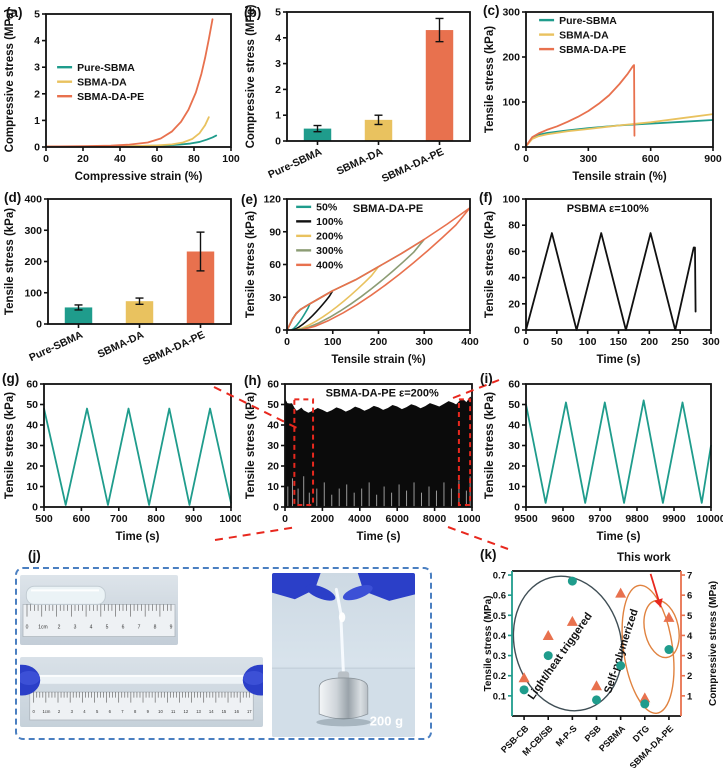 The width and height of the screenshot is (723, 768). What do you see at coordinates (330, 266) in the screenshot?
I see `svg-text: 400%` at bounding box center [330, 266].